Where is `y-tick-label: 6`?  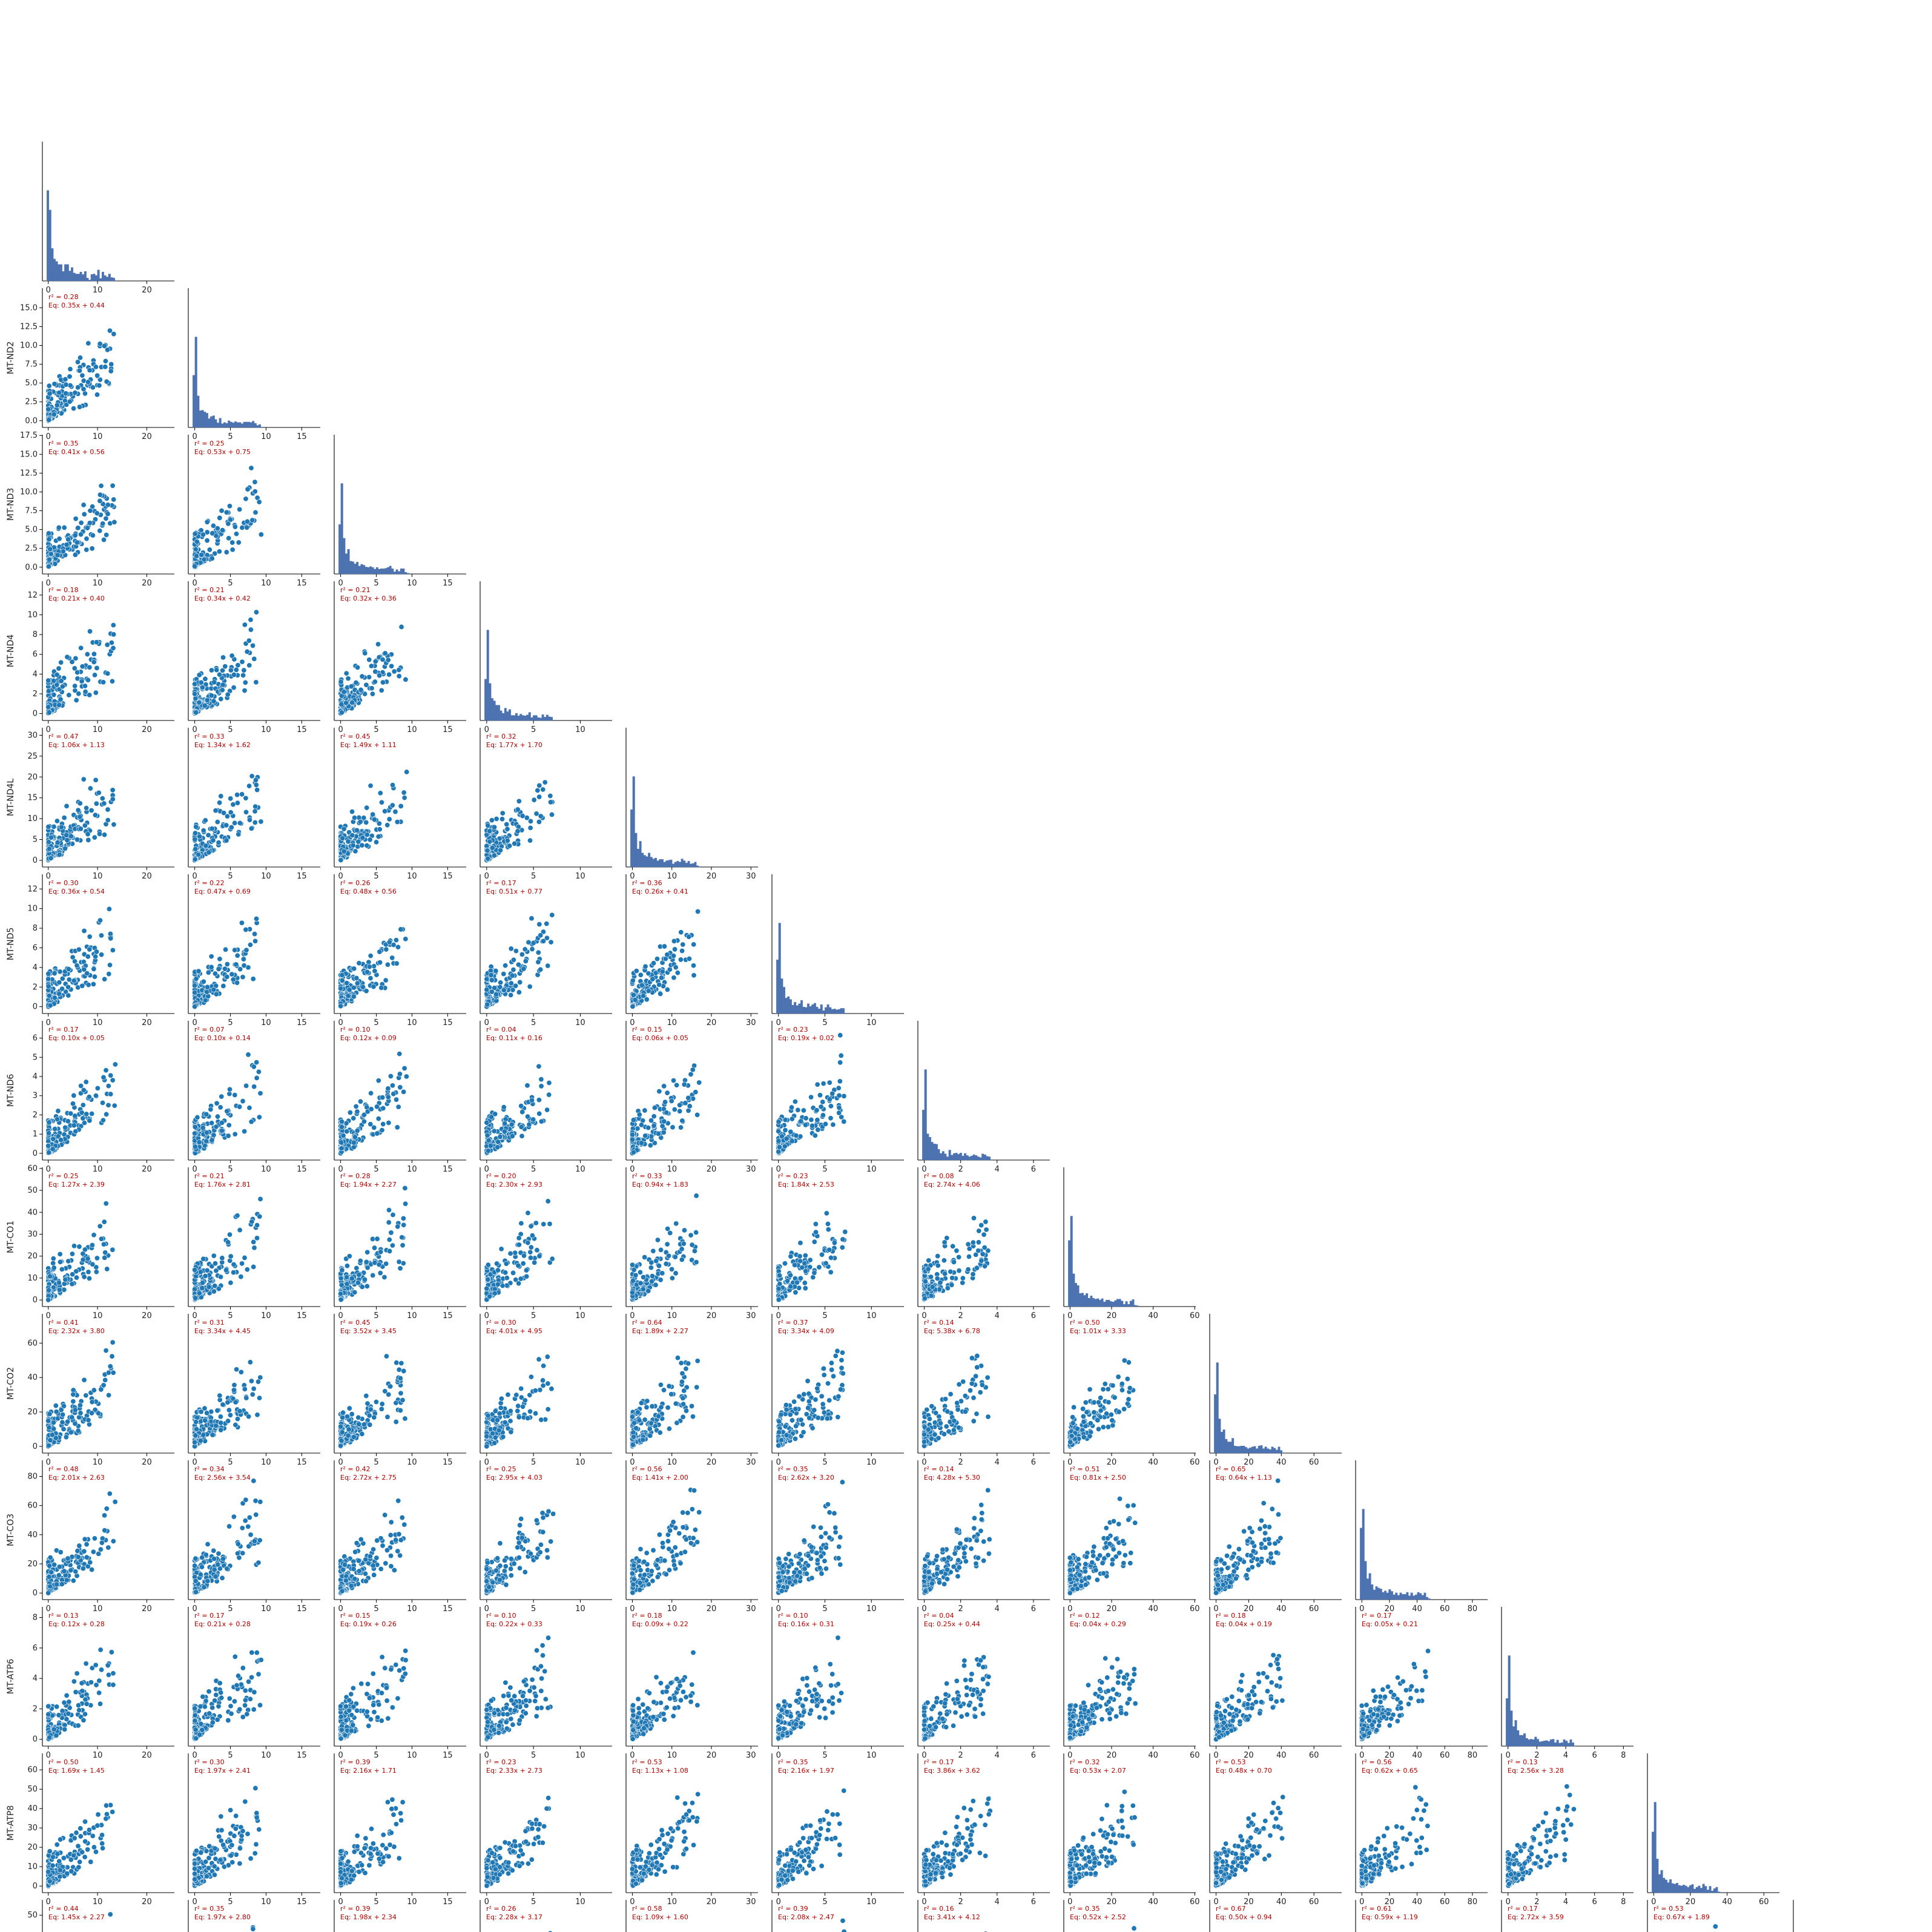
y-tick-label: 6 is located at coordinates (35, 654).